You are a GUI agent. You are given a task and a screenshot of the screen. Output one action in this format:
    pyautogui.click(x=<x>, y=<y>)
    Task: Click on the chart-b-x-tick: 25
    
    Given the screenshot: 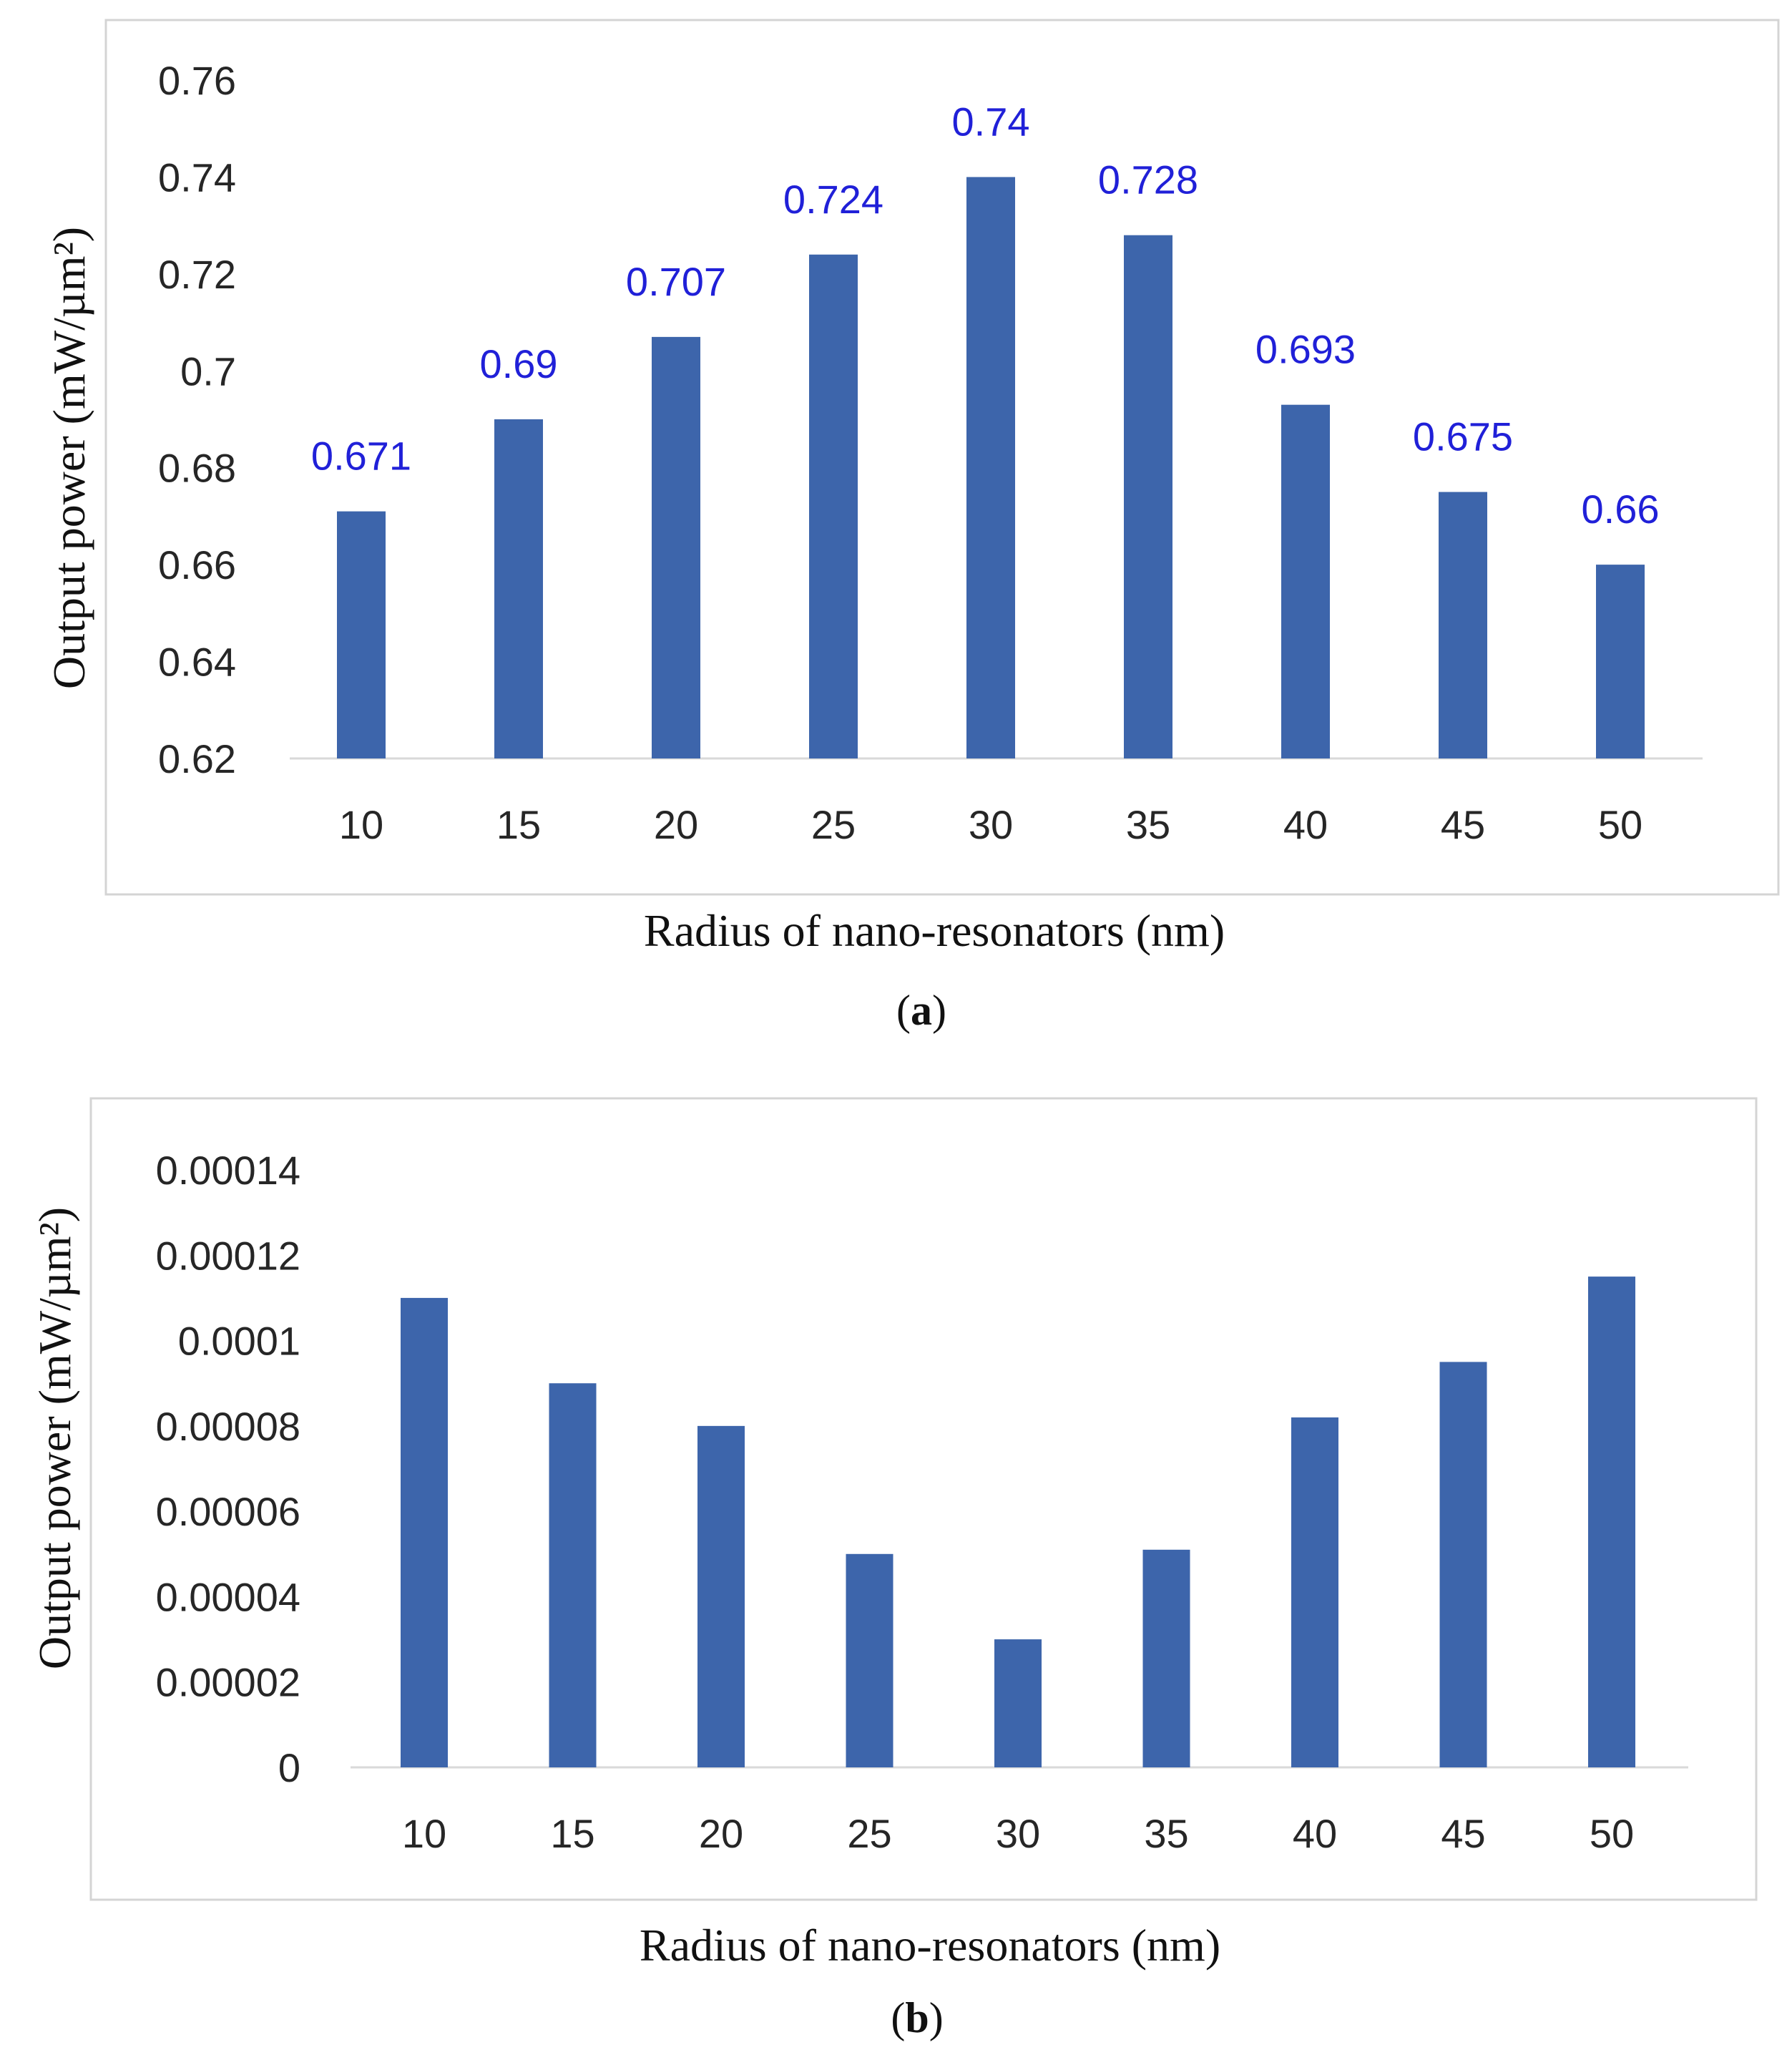 What is the action you would take?
    pyautogui.click(x=869, y=1833)
    